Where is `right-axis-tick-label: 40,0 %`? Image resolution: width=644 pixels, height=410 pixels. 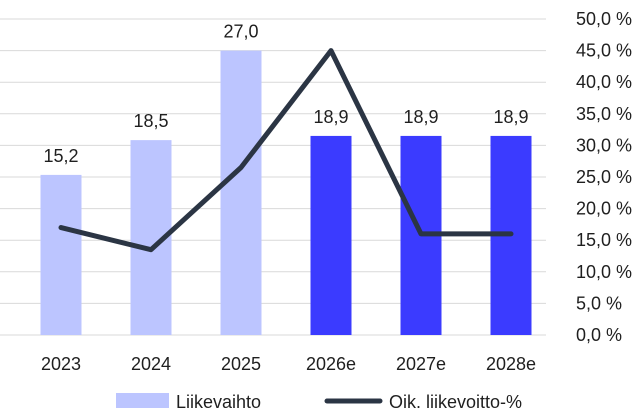
right-axis-tick-label: 40,0 % is located at coordinates (604, 82).